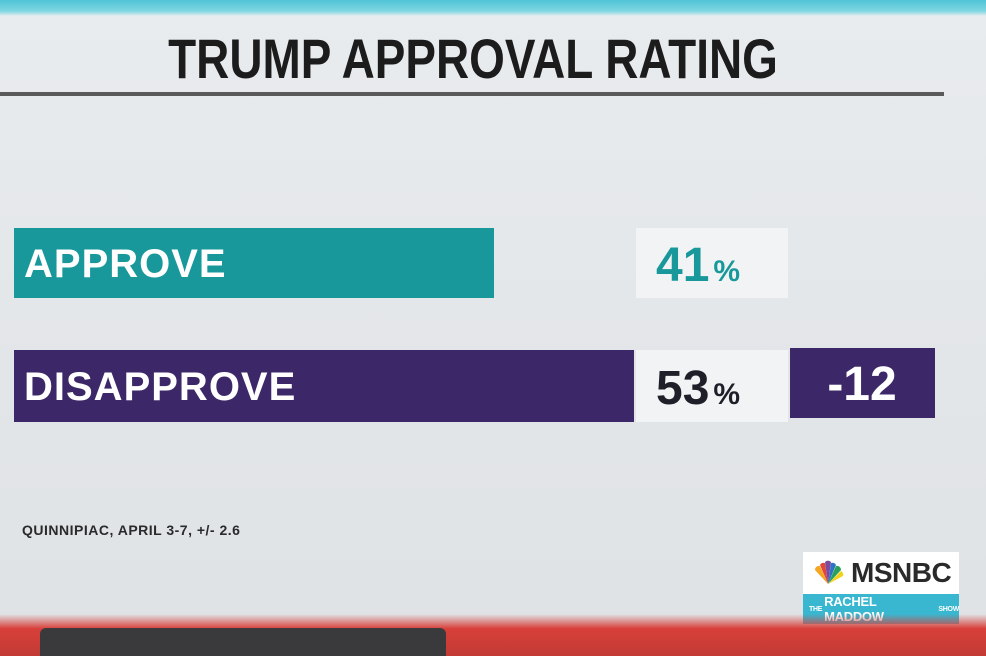  I want to click on value-box-approve, so click(712, 263).